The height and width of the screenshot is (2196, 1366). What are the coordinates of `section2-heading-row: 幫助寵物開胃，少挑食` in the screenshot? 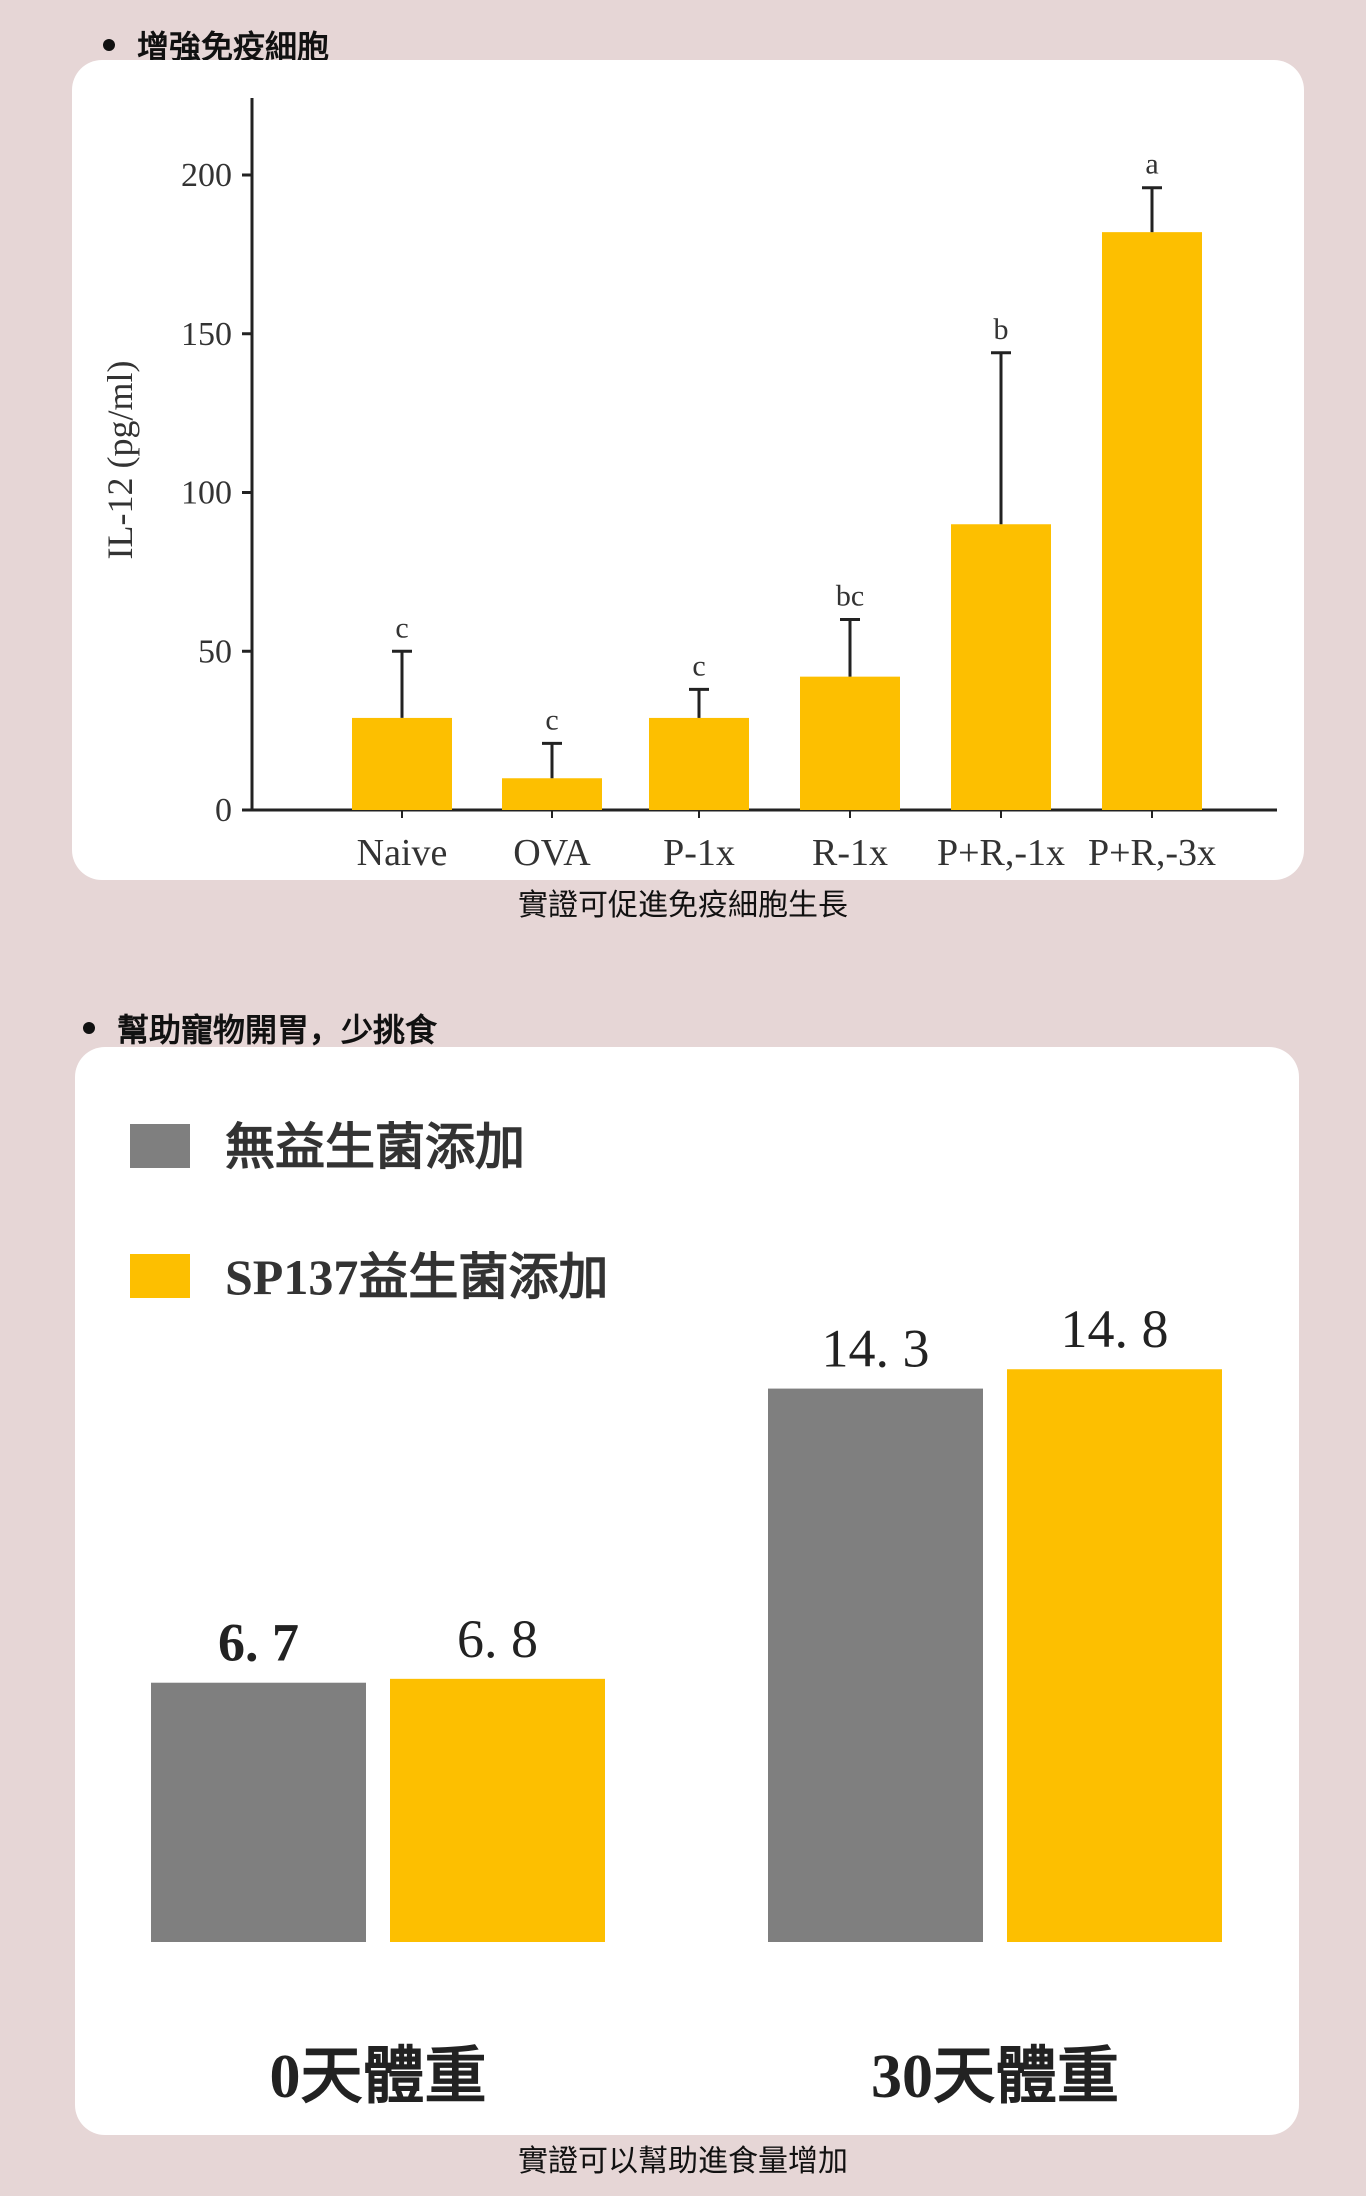 It's located at (260, 1028).